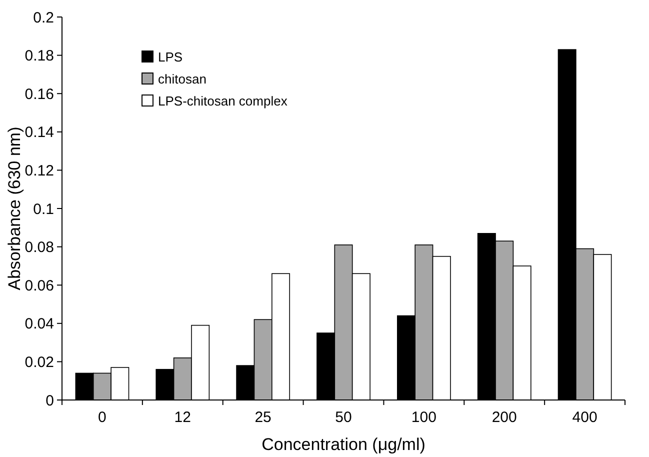 The height and width of the screenshot is (457, 649). Describe the element at coordinates (39, 133) in the screenshot. I see `y-tick-label: 0.14` at that location.